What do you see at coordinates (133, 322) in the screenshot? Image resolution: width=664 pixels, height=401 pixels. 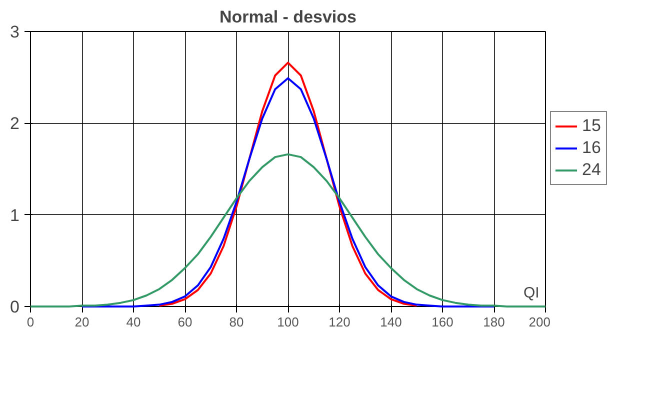 I see `x-tick-label: 40` at bounding box center [133, 322].